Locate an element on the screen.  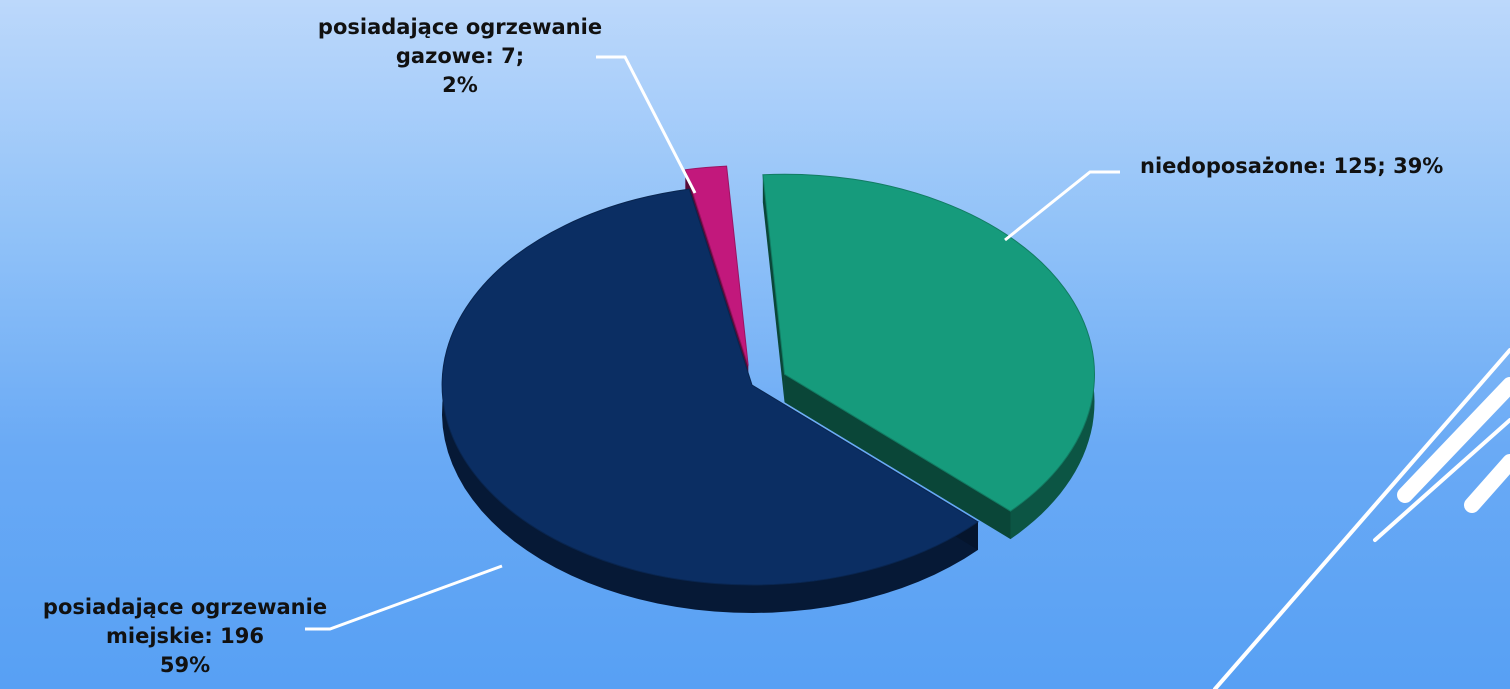
slice-label-gazowe: posiadające ogrzewanie gazowe: 7; 2% is located at coordinates (460, 56).